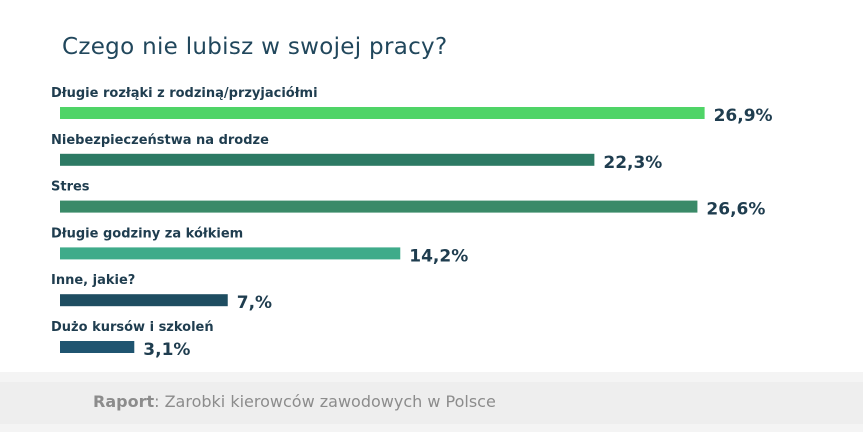 The image size is (863, 432). What do you see at coordinates (132, 327) in the screenshot?
I see `category-label: Dużo kursów i szkoleń` at bounding box center [132, 327].